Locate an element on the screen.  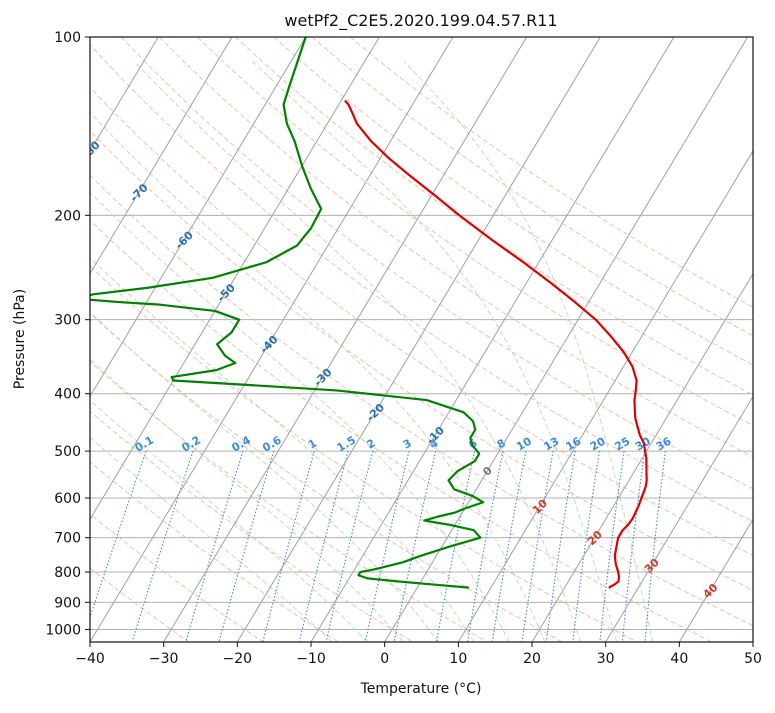
x-tick-label: −40 is located at coordinates (90, 659).